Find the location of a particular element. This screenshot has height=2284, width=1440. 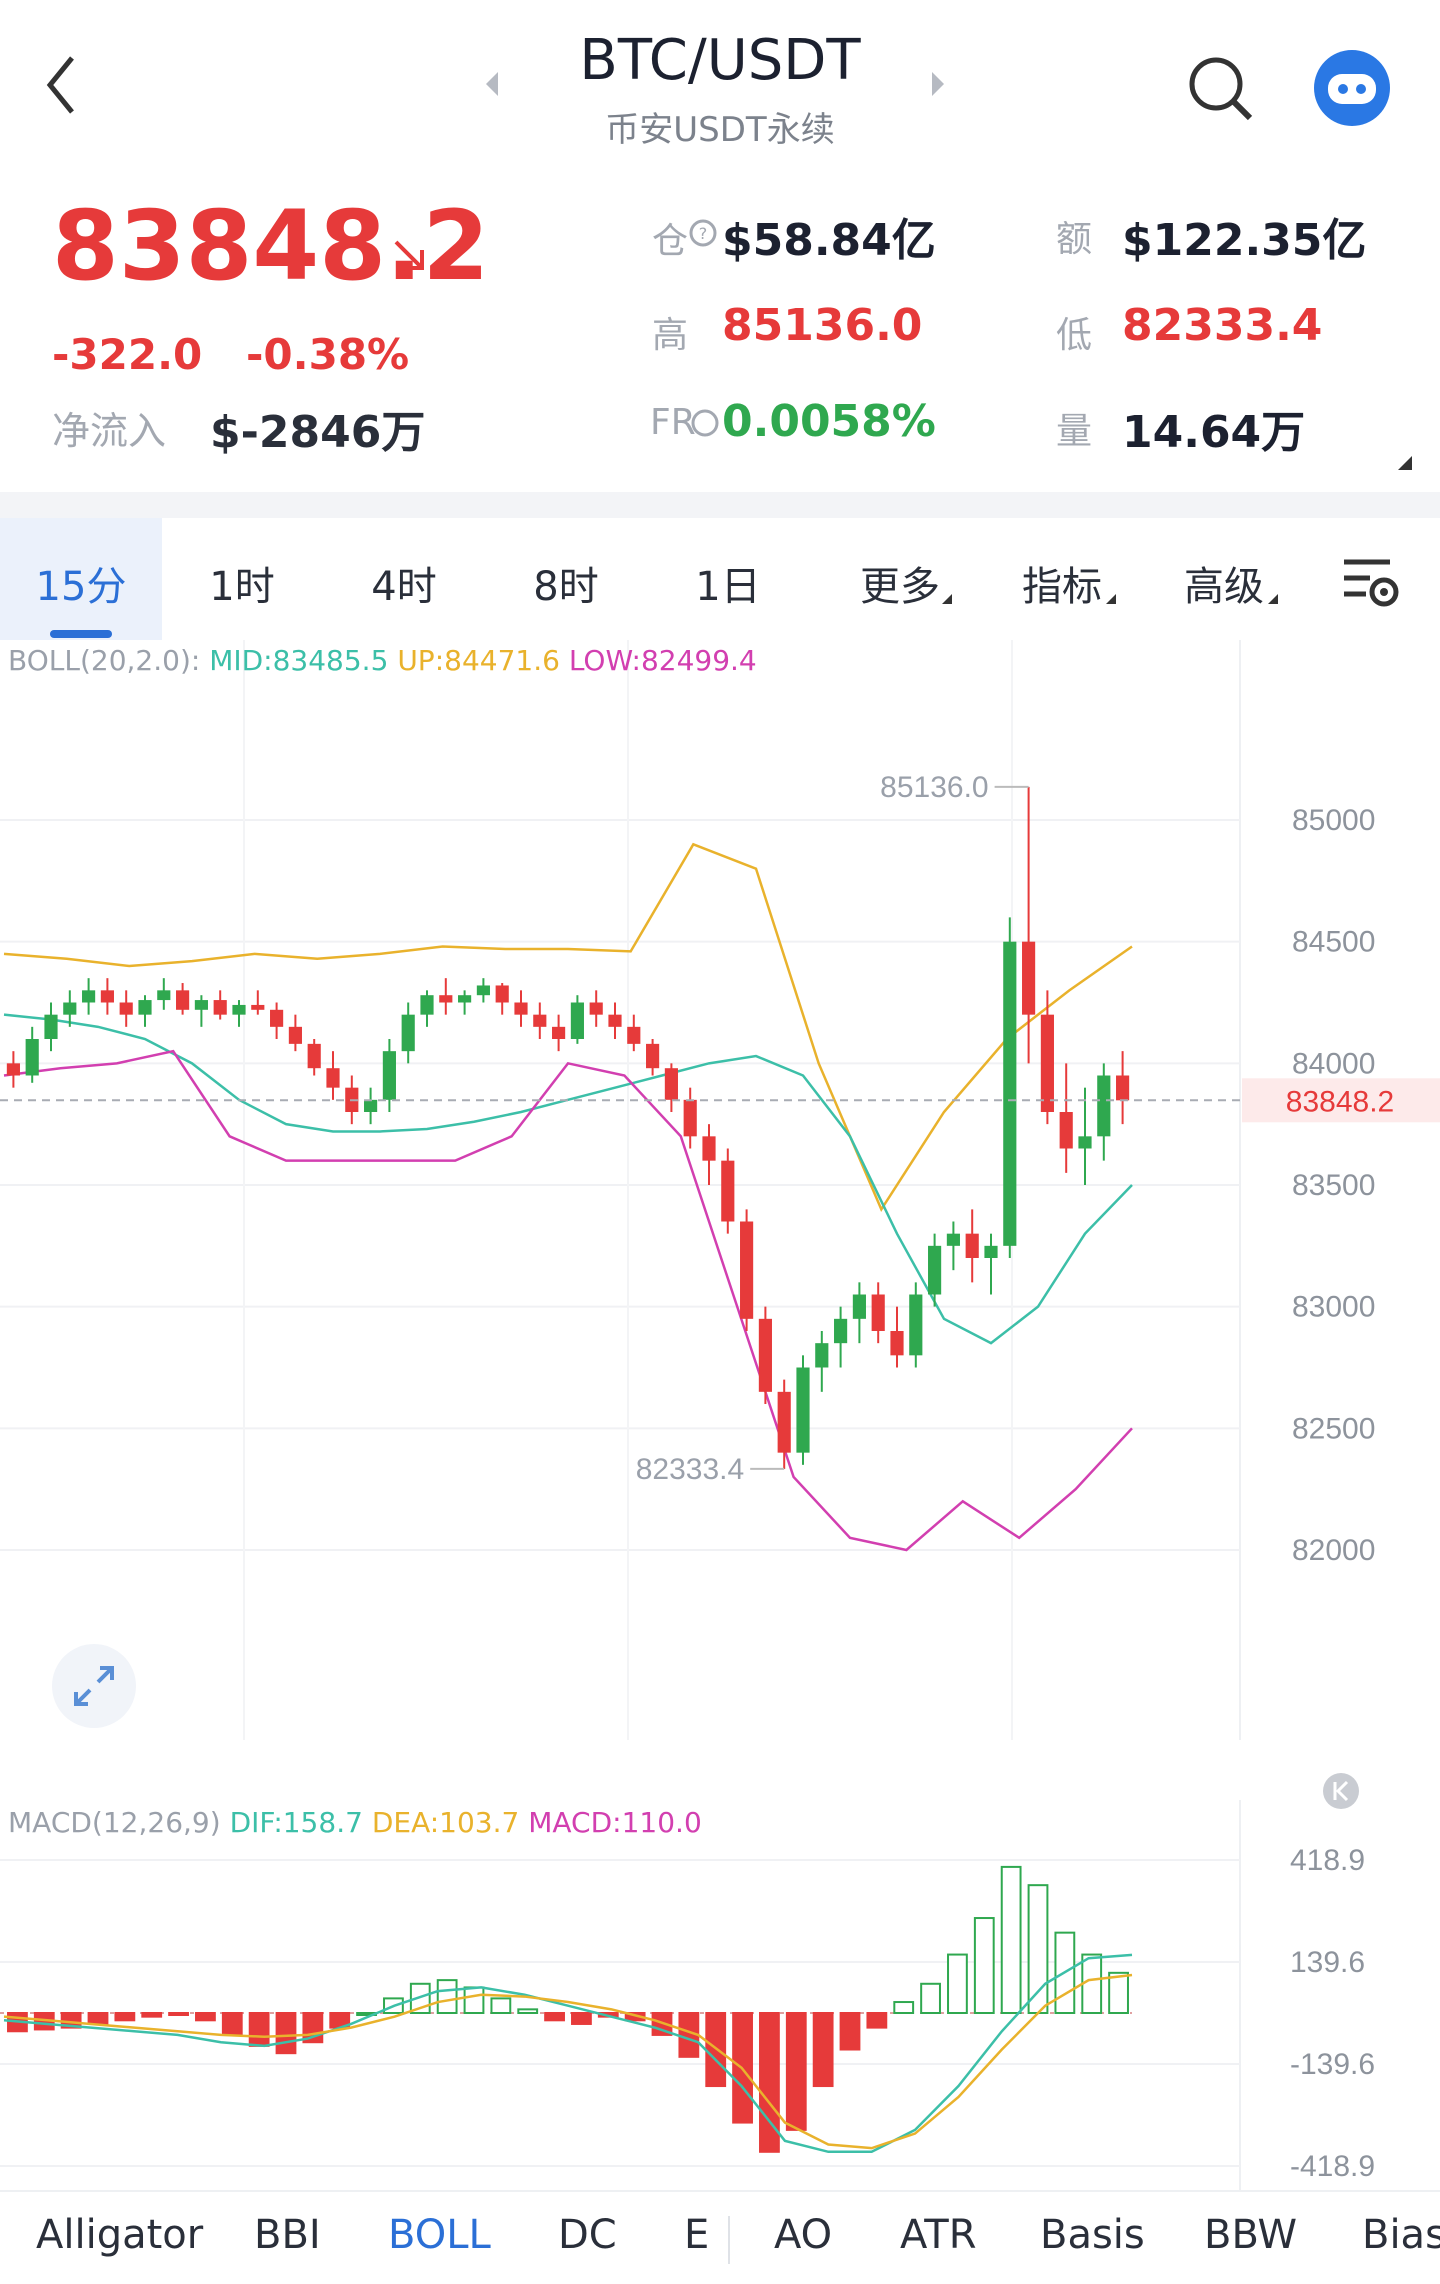

next-pair-icon is located at coordinates (938, 86).